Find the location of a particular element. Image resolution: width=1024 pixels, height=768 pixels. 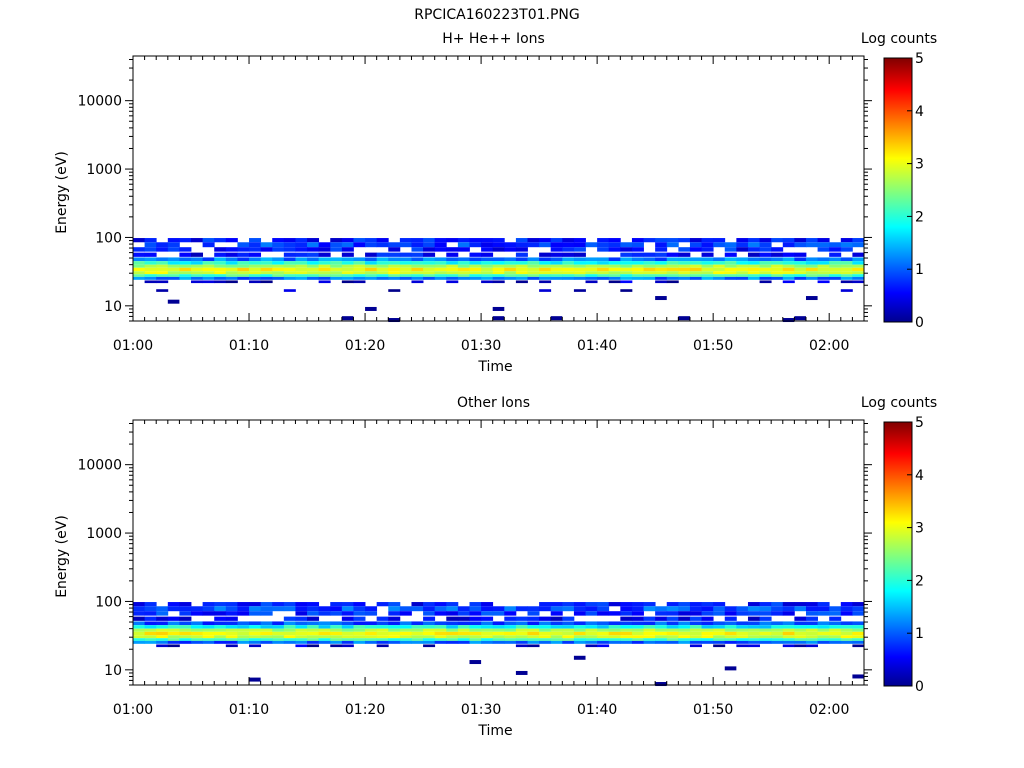

panel-title: Other Ions is located at coordinates (493, 403).